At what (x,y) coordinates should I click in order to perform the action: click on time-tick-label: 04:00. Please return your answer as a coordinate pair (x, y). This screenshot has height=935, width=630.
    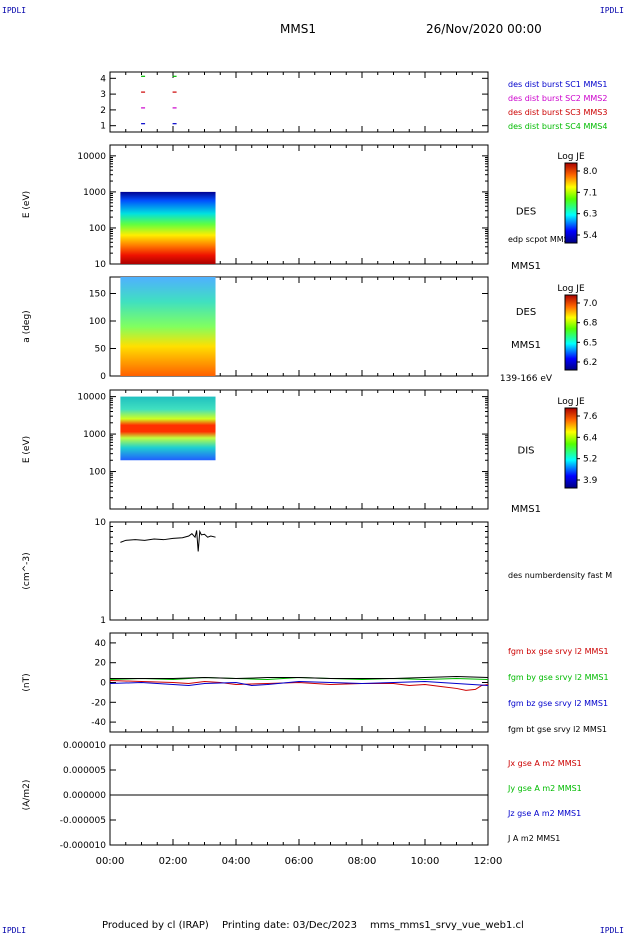
    Looking at the image, I should click on (236, 861).